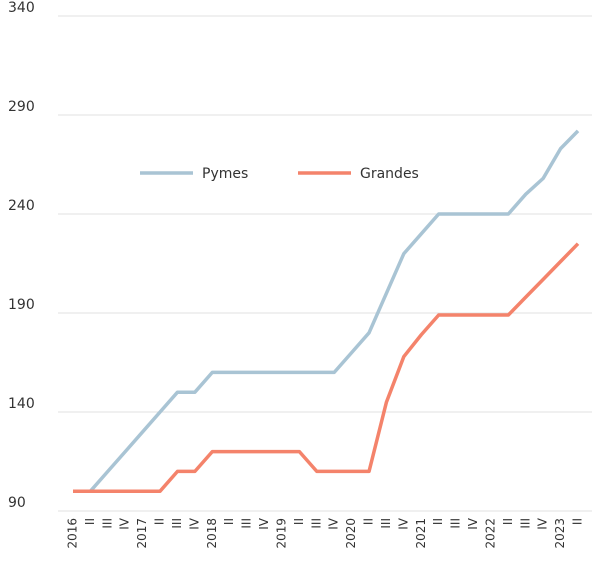 The height and width of the screenshot is (565, 600). Describe the element at coordinates (389, 174) in the screenshot. I see `legend-label: Grandes` at that location.